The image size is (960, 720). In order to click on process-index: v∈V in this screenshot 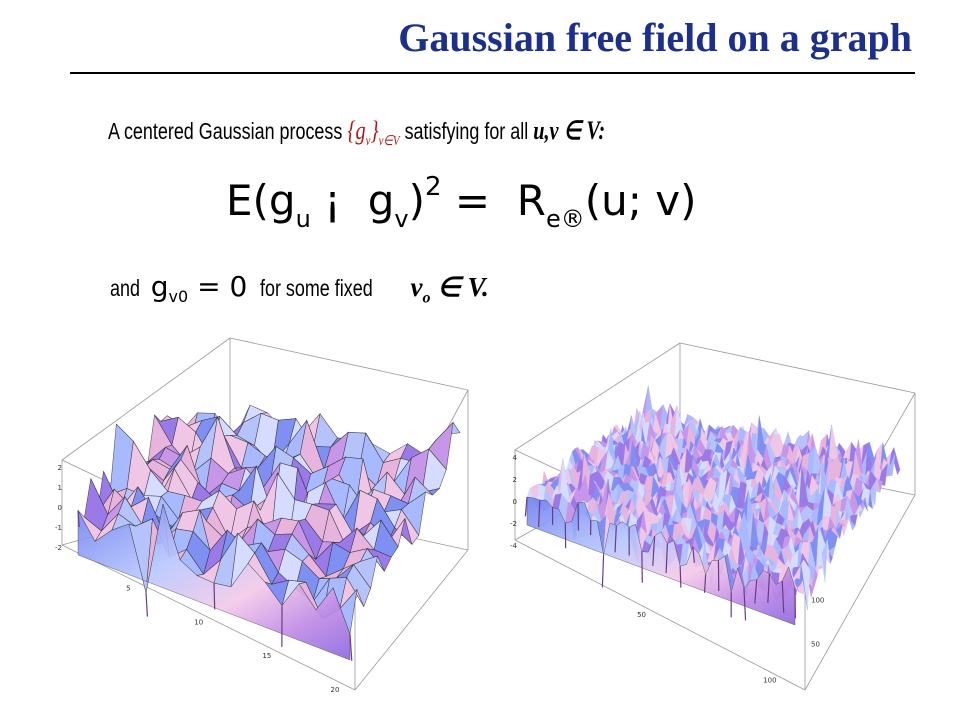, I will do `click(389, 142)`.